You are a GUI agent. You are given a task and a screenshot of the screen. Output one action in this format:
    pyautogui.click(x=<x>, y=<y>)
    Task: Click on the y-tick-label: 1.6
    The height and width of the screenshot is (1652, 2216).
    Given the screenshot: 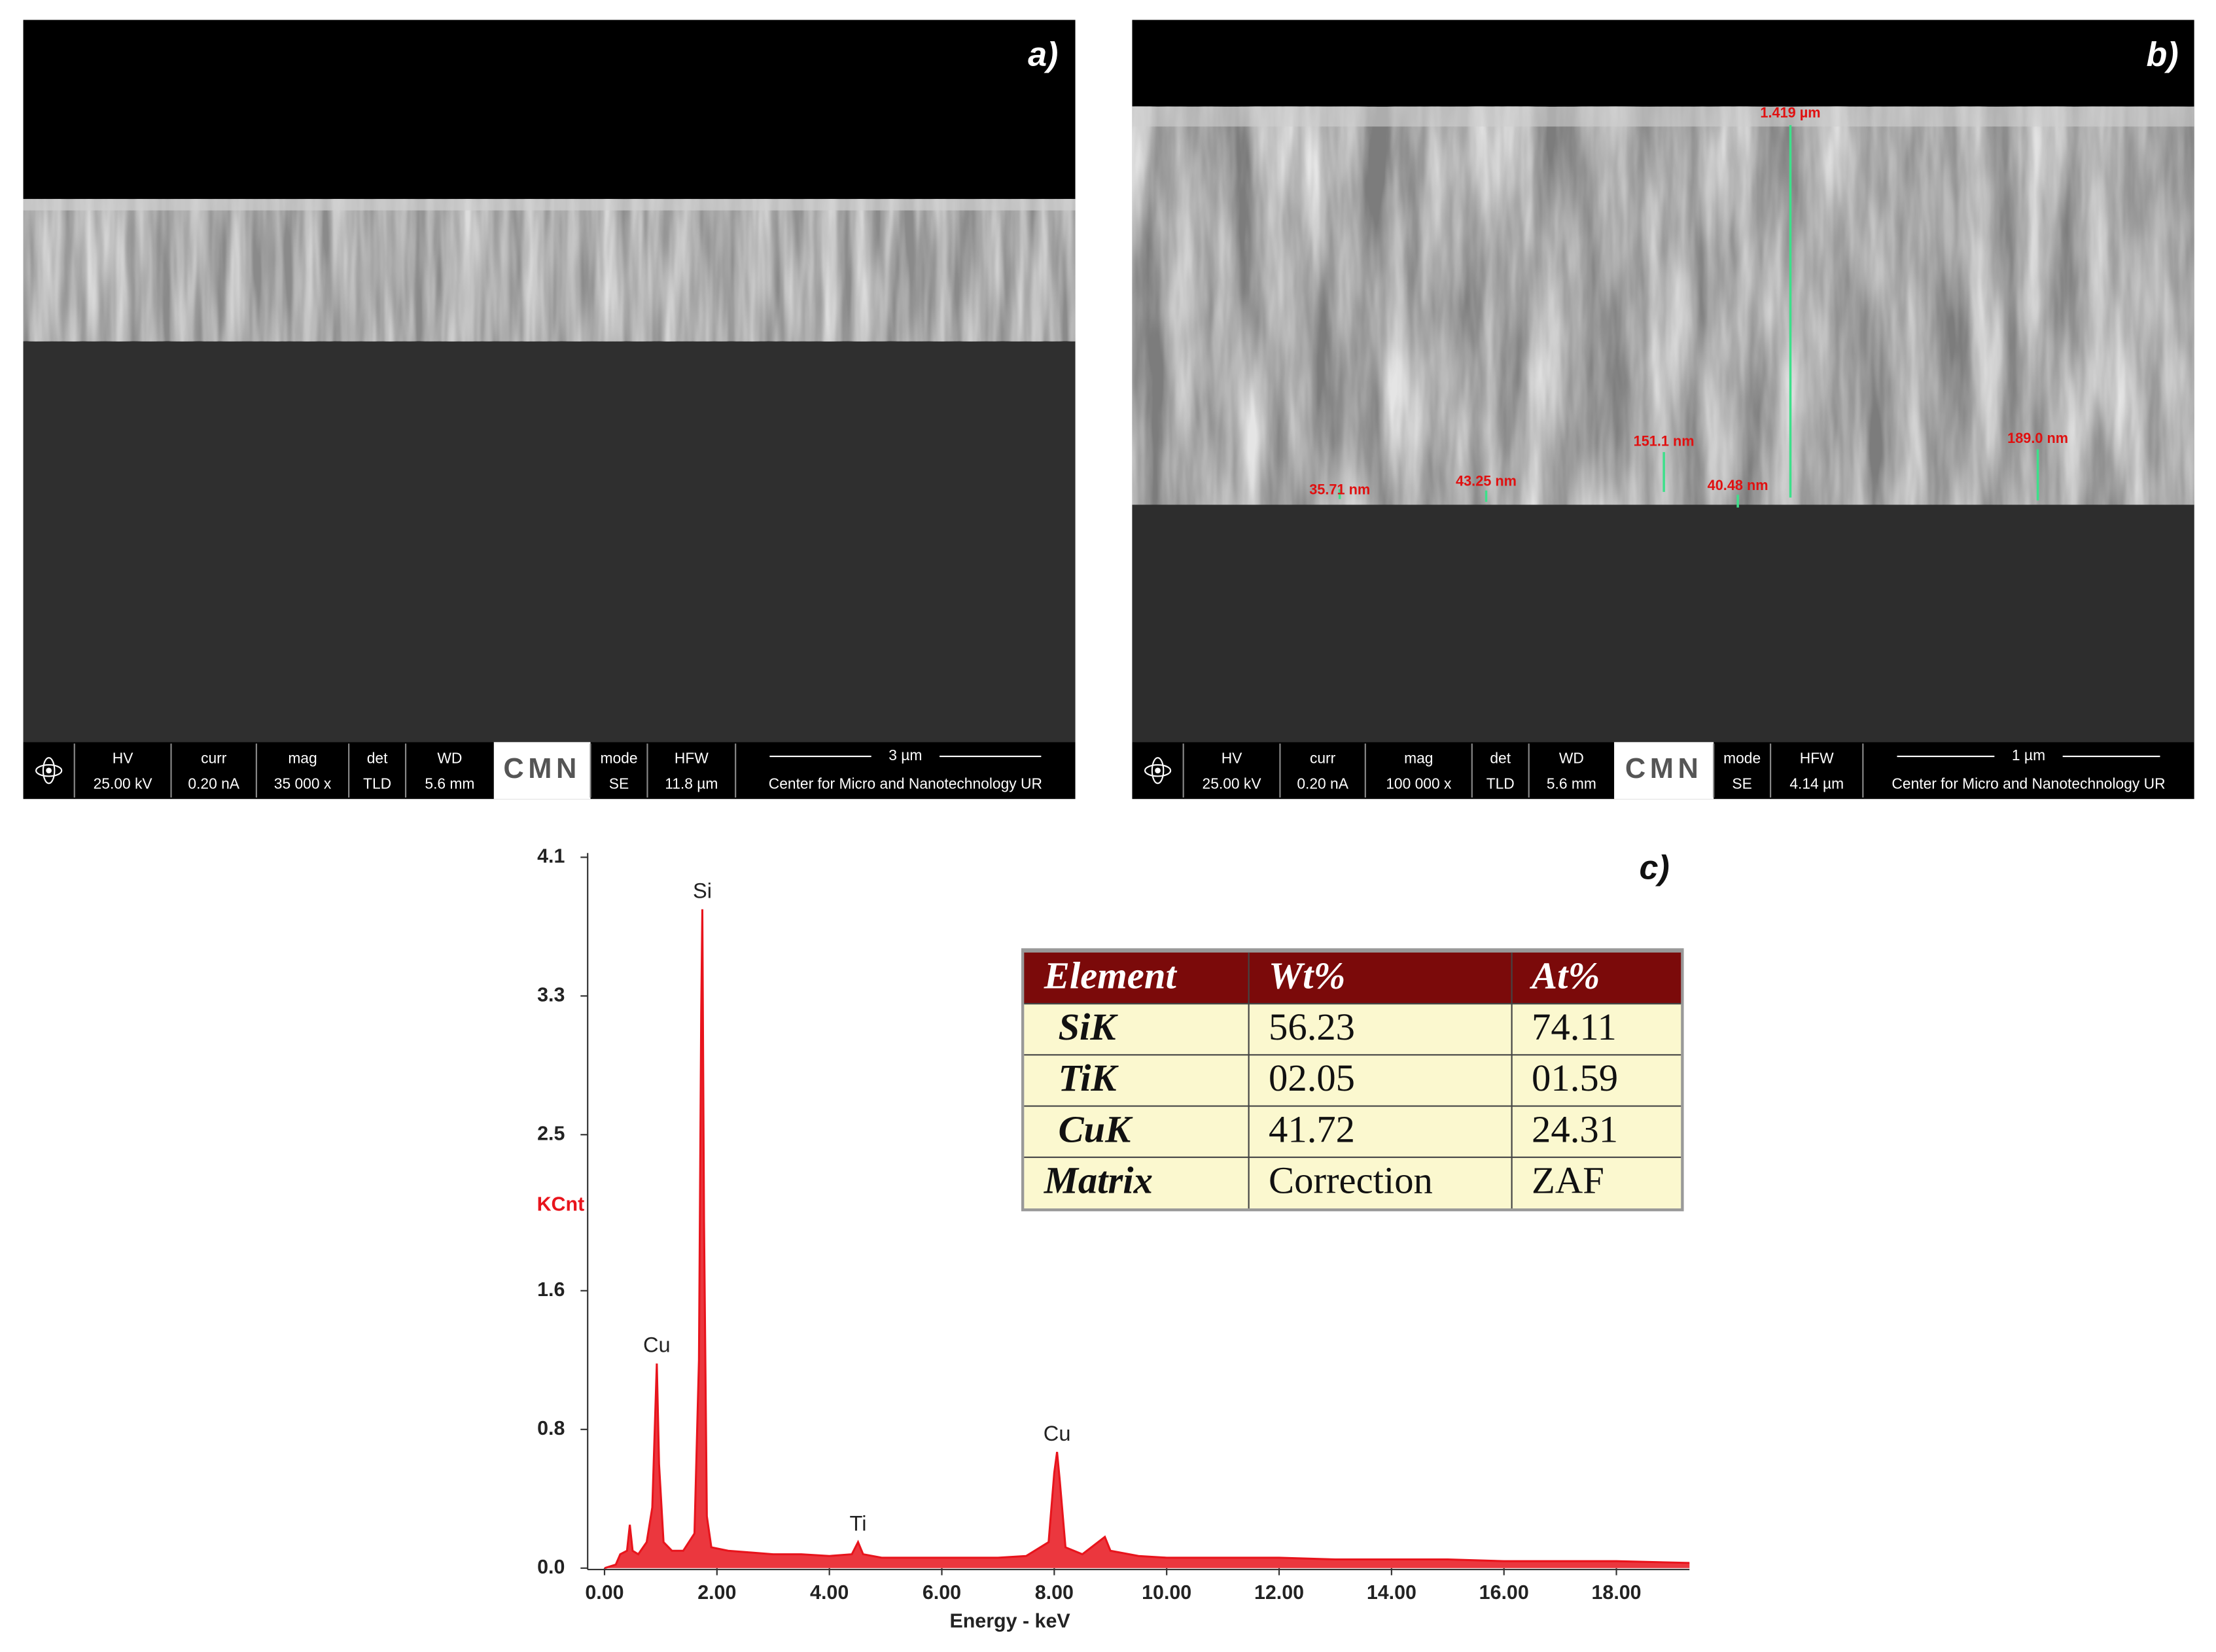 What is the action you would take?
    pyautogui.click(x=551, y=1289)
    